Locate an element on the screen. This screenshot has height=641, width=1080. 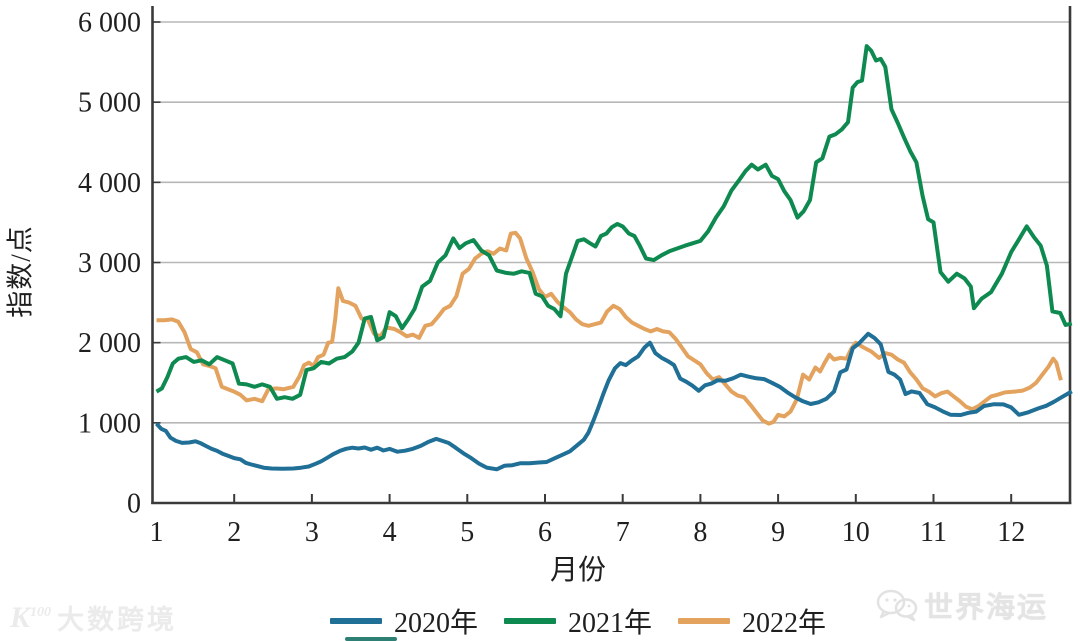
x-tick-label: 12 is located at coordinates (1011, 532).